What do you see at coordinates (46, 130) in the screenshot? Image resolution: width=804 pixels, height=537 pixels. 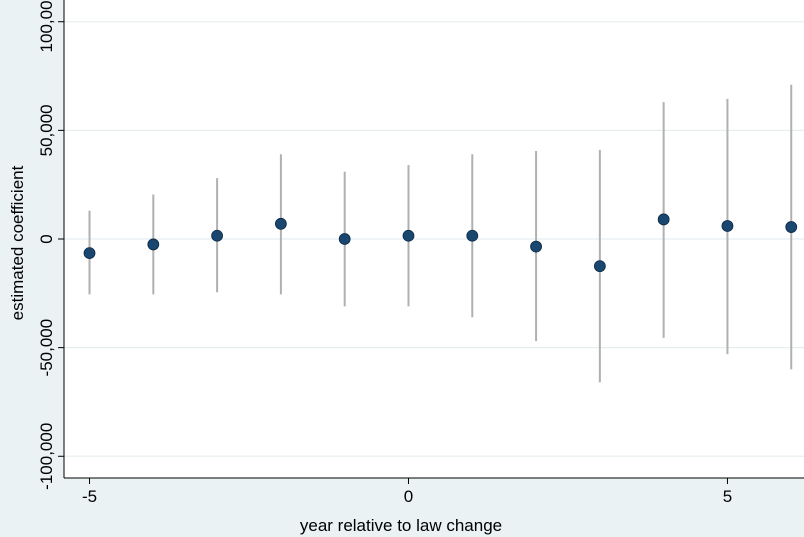 I see `y-tick-label: 50,000` at bounding box center [46, 130].